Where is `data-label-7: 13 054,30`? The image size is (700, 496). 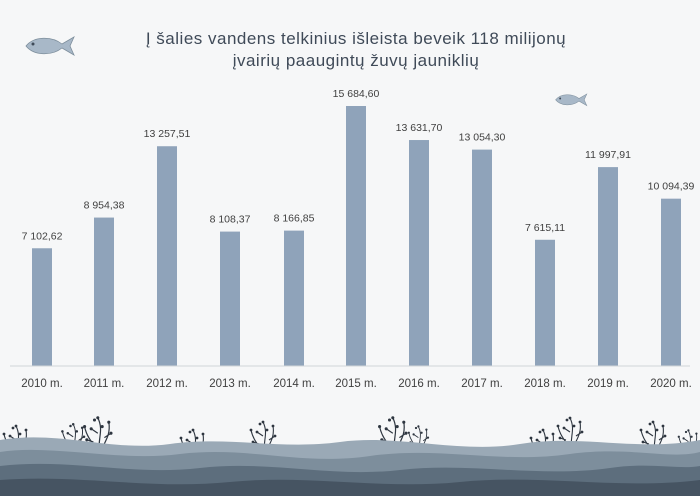
data-label-7: 13 054,30 is located at coordinates (482, 138).